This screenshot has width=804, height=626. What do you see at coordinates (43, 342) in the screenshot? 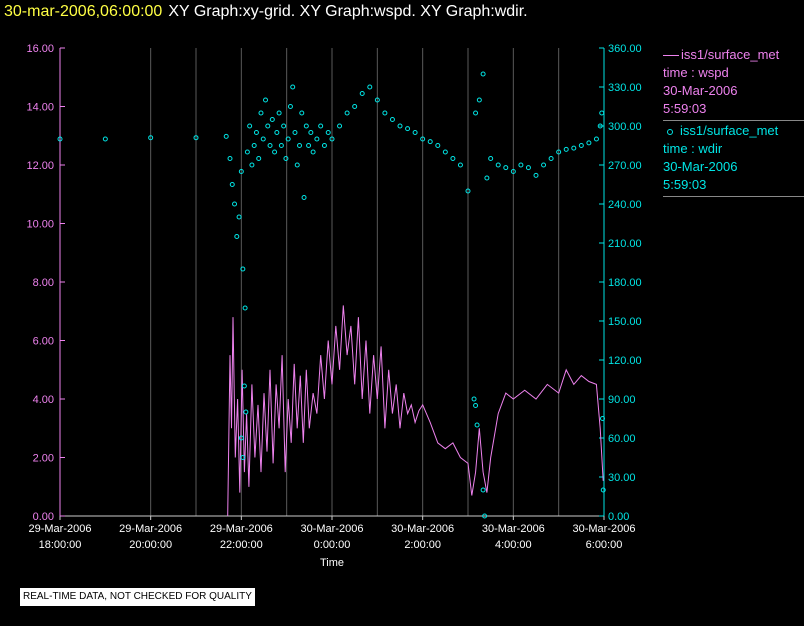
I see `y-left-tick-label: 6.00` at bounding box center [43, 342].